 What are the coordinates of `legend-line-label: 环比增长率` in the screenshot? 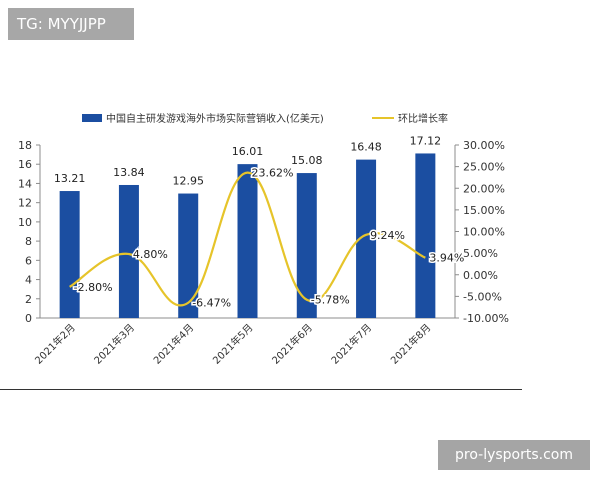 It's located at (423, 118).